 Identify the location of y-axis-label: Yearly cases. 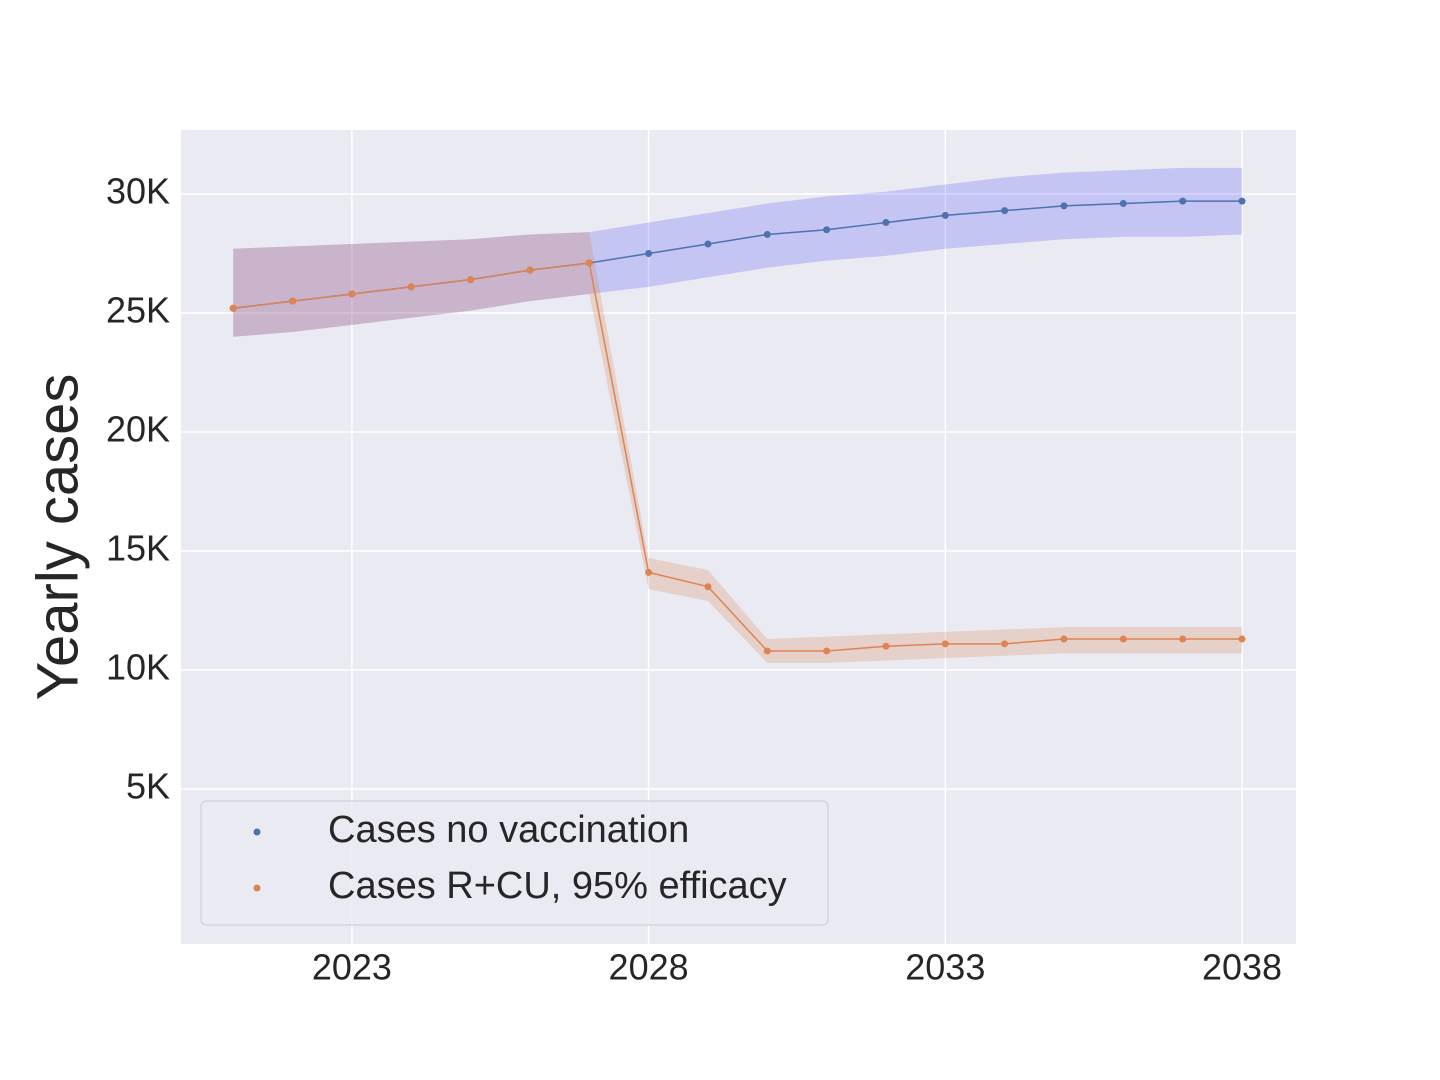
(57, 537).